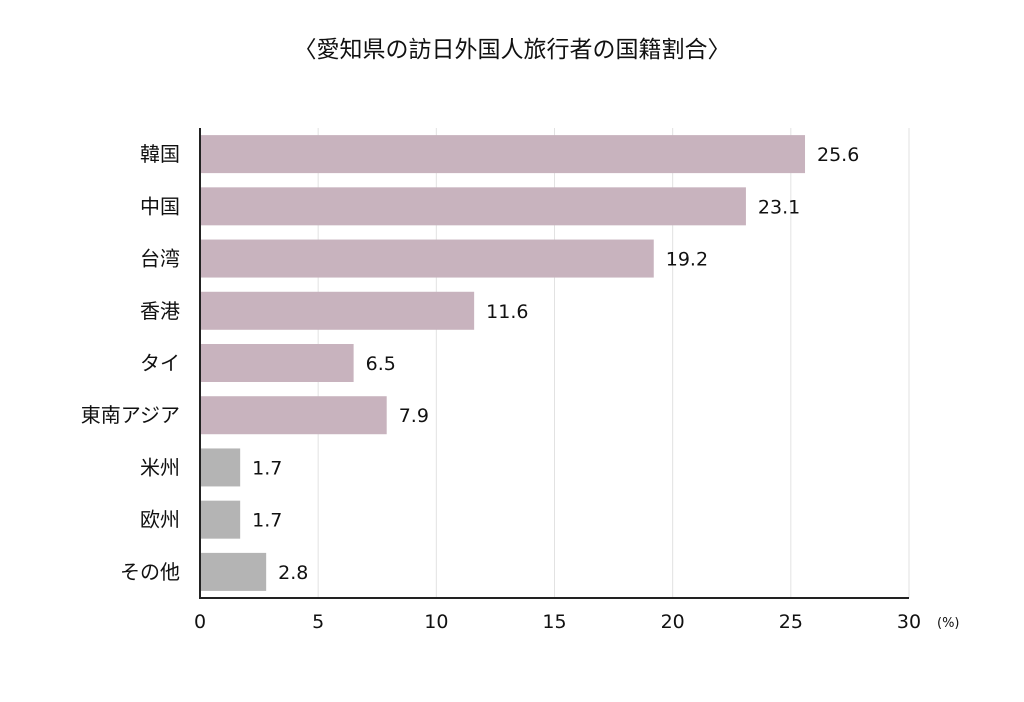  Describe the element at coordinates (673, 622) in the screenshot. I see `x-tick-label: 20` at that location.